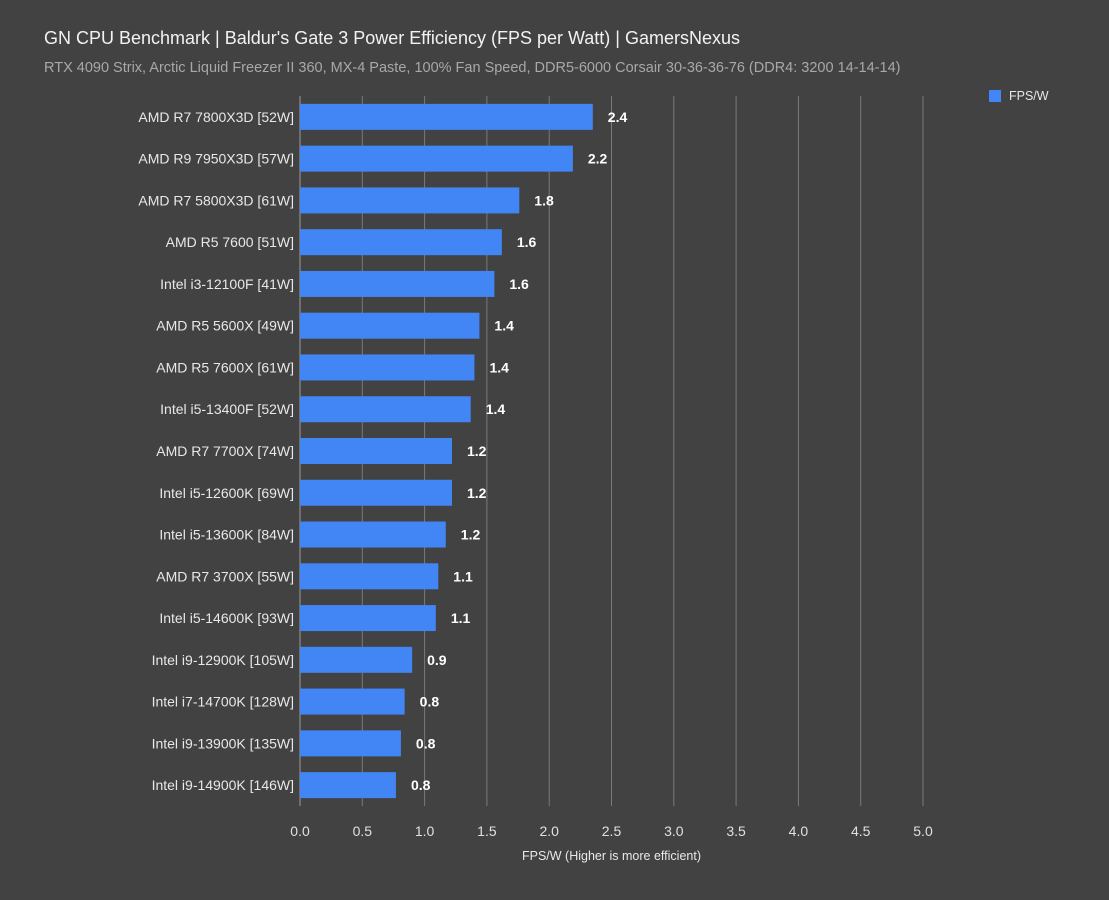 The image size is (1109, 900). Describe the element at coordinates (225, 367) in the screenshot. I see `category-label: AMD R5 7600X [61W]` at that location.